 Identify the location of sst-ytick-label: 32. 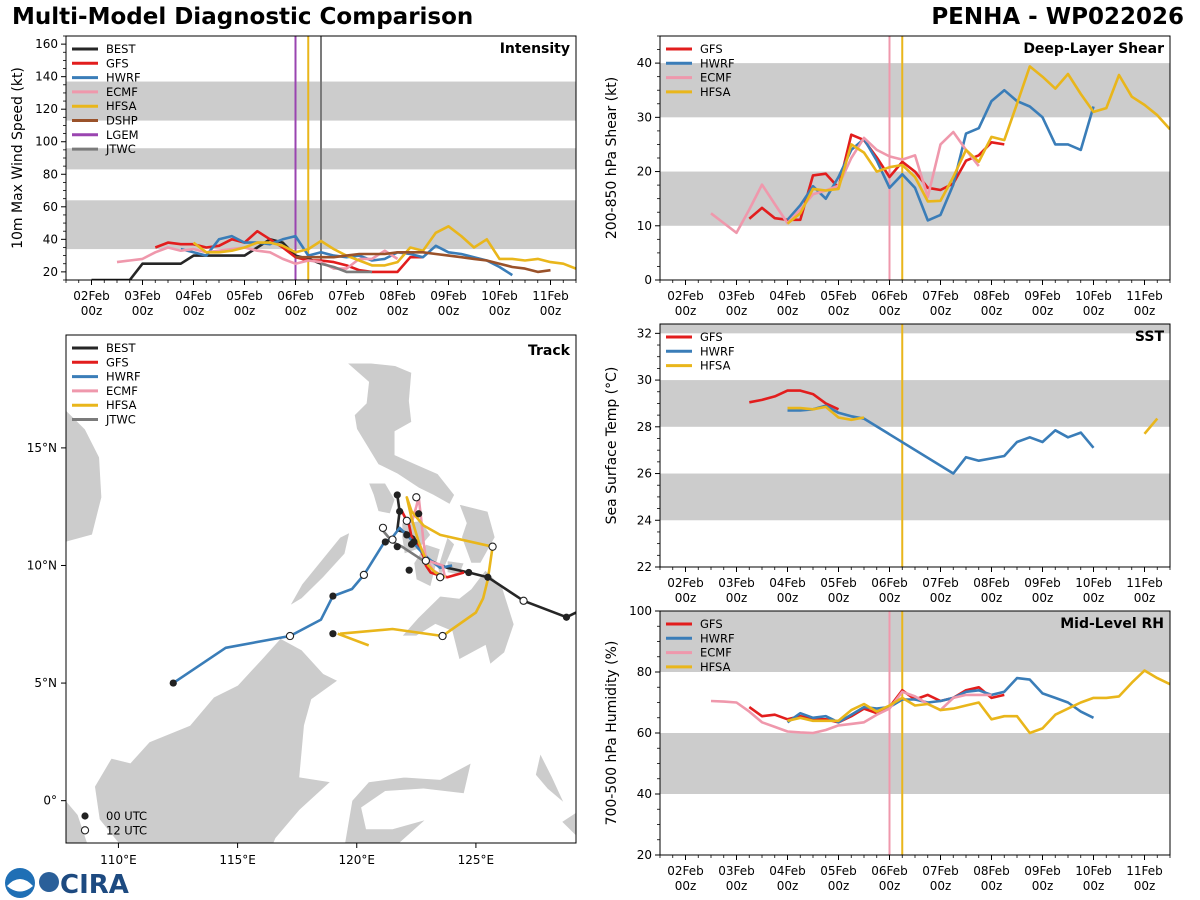
(644, 333).